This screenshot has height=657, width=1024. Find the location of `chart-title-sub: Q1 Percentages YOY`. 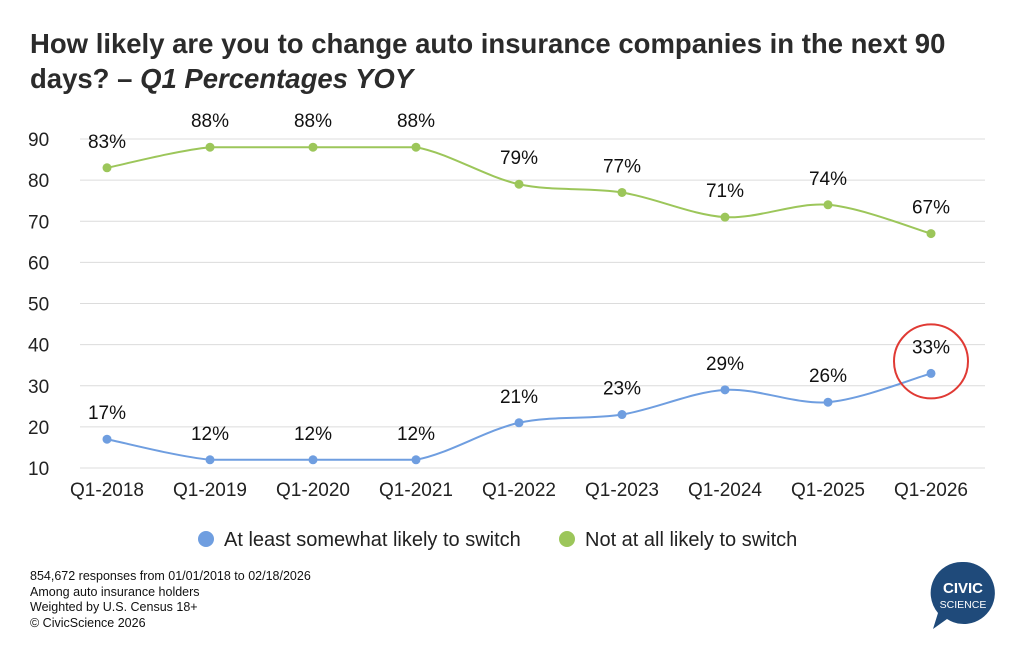

chart-title-sub: Q1 Percentages YOY is located at coordinates (277, 78).